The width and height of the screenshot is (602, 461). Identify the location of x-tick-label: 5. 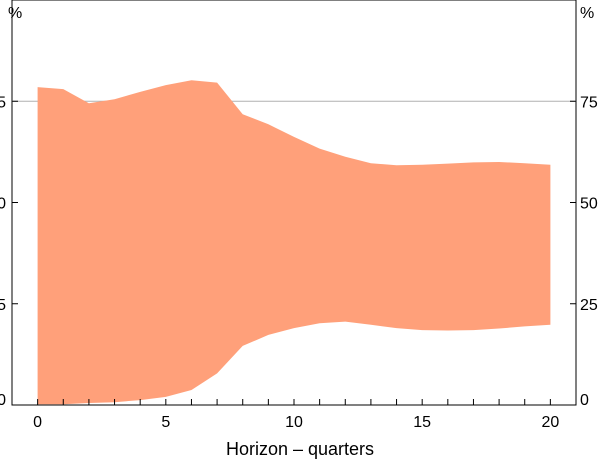
(165, 422).